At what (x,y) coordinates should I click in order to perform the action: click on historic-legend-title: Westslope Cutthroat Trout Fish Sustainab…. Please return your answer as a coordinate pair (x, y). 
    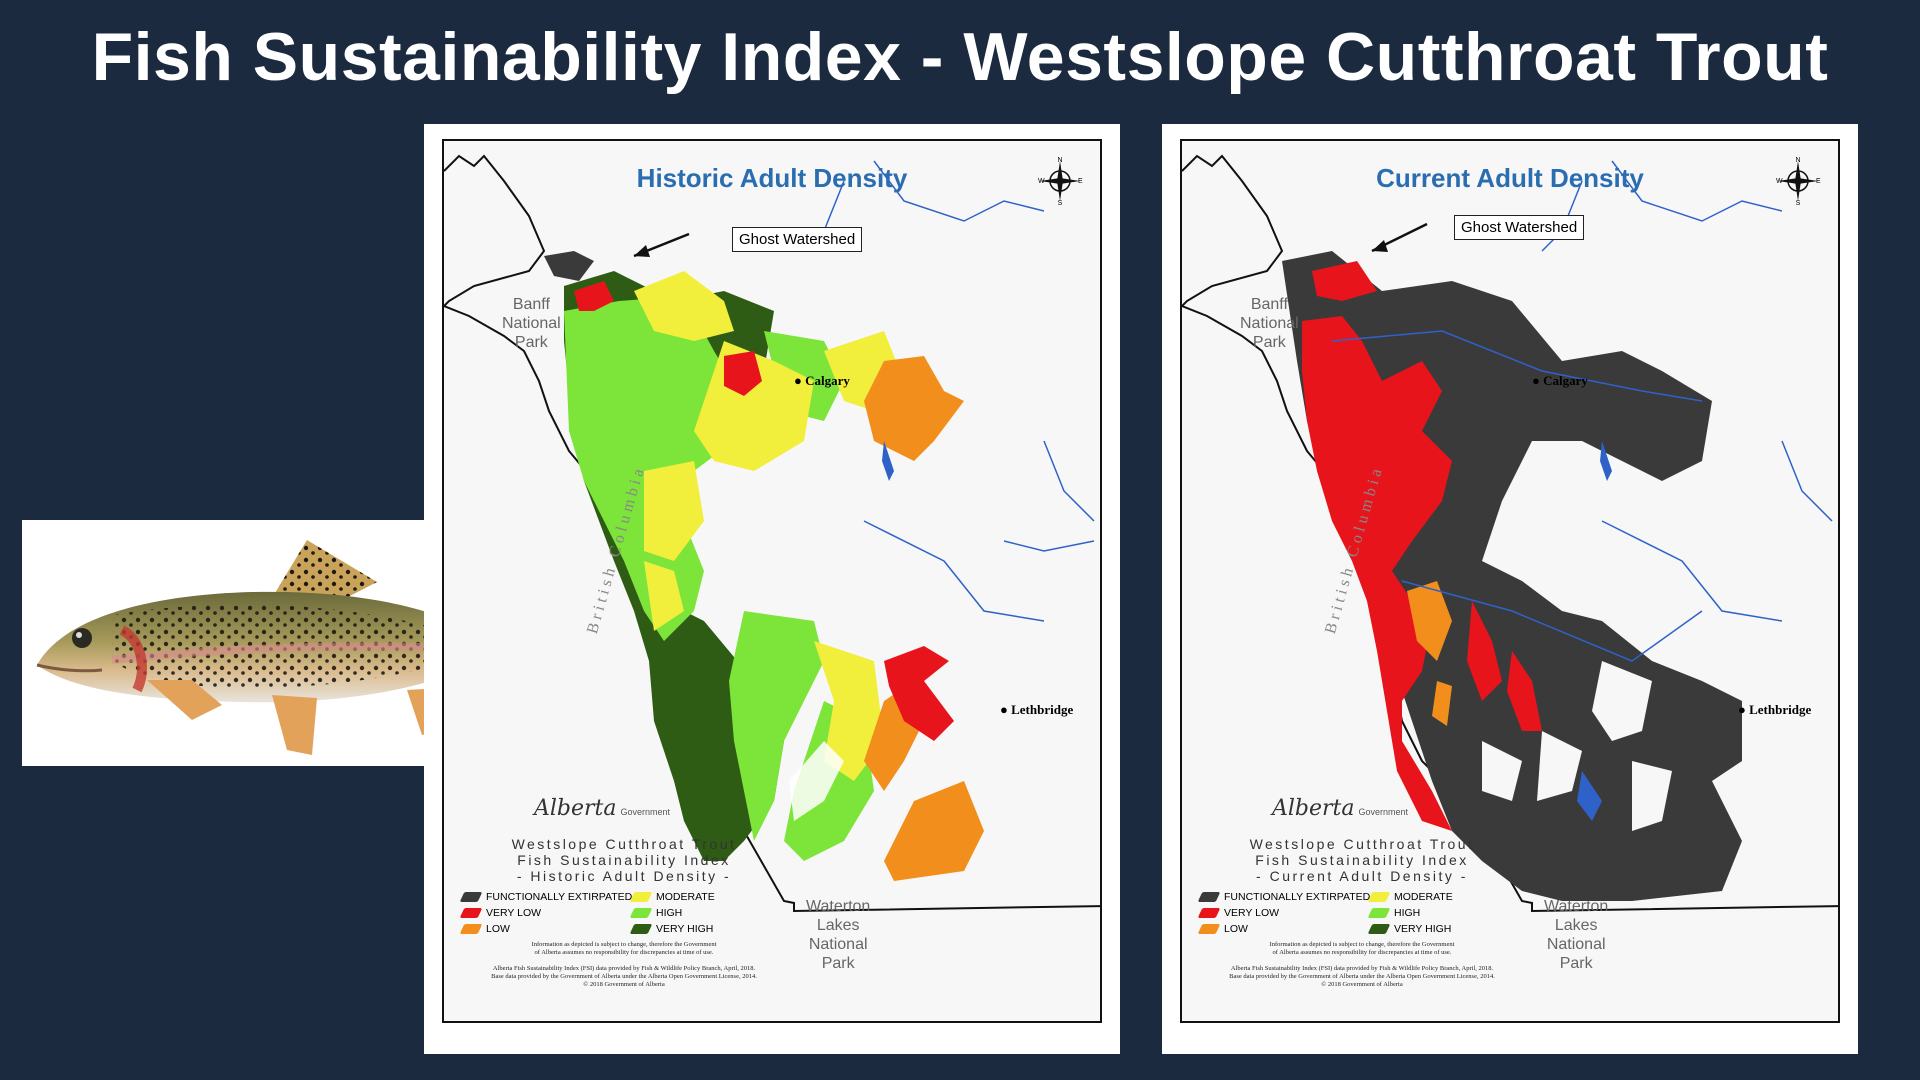
    Looking at the image, I should click on (624, 860).